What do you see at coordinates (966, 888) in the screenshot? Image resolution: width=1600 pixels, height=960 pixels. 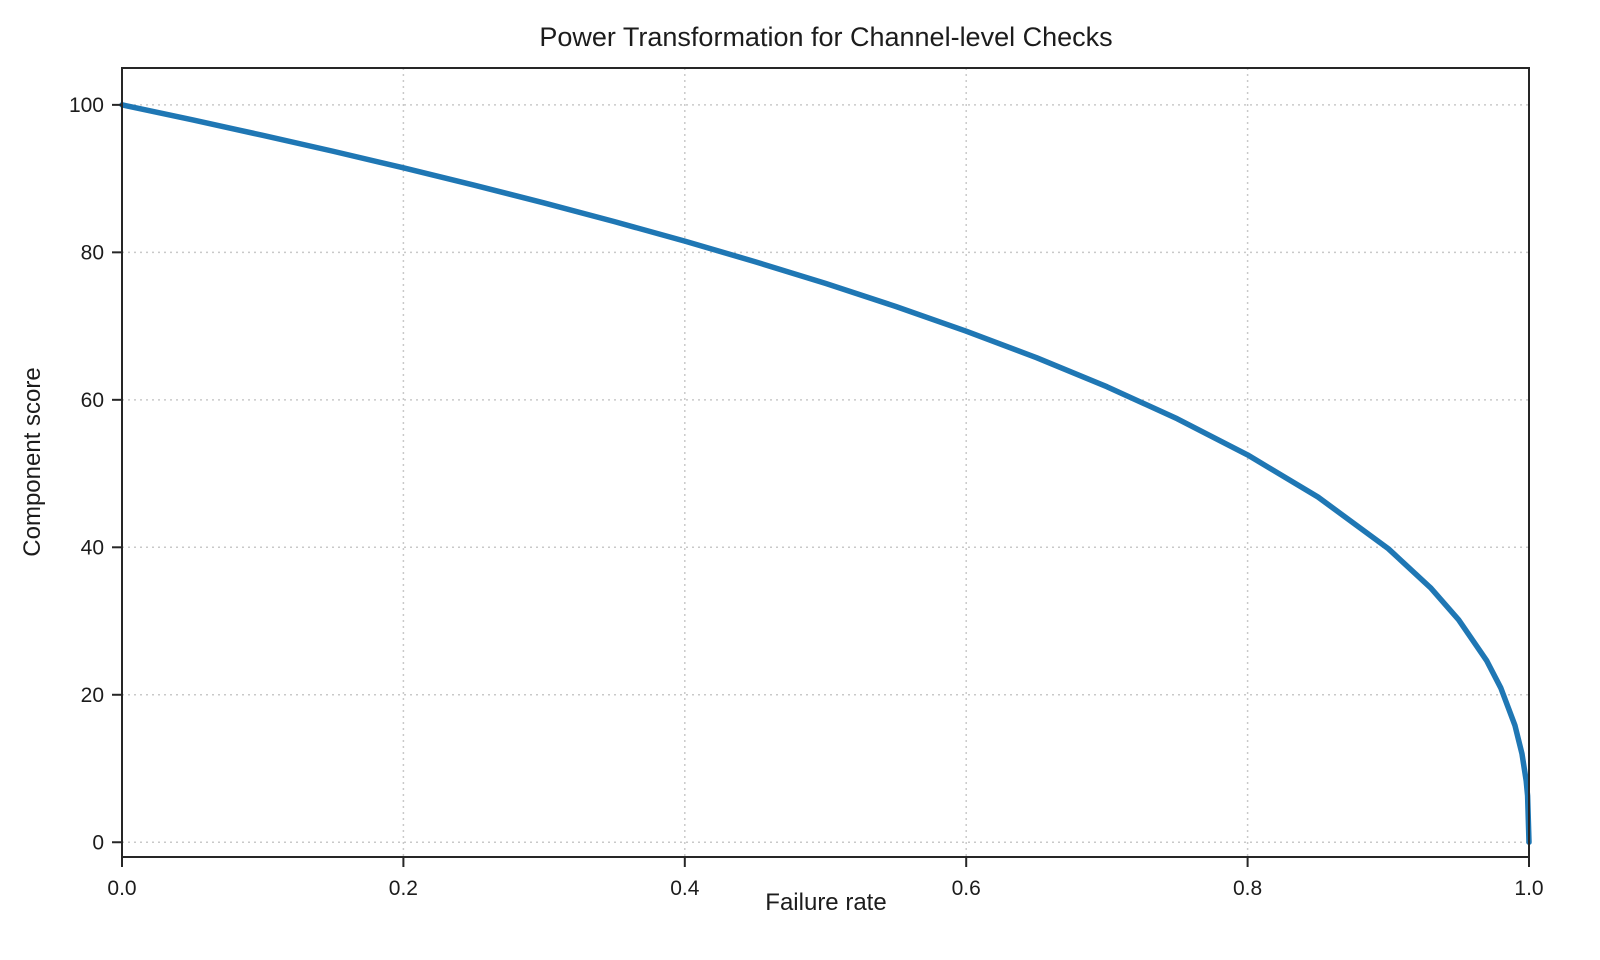 I see `x-tick-label: 0.6` at bounding box center [966, 888].